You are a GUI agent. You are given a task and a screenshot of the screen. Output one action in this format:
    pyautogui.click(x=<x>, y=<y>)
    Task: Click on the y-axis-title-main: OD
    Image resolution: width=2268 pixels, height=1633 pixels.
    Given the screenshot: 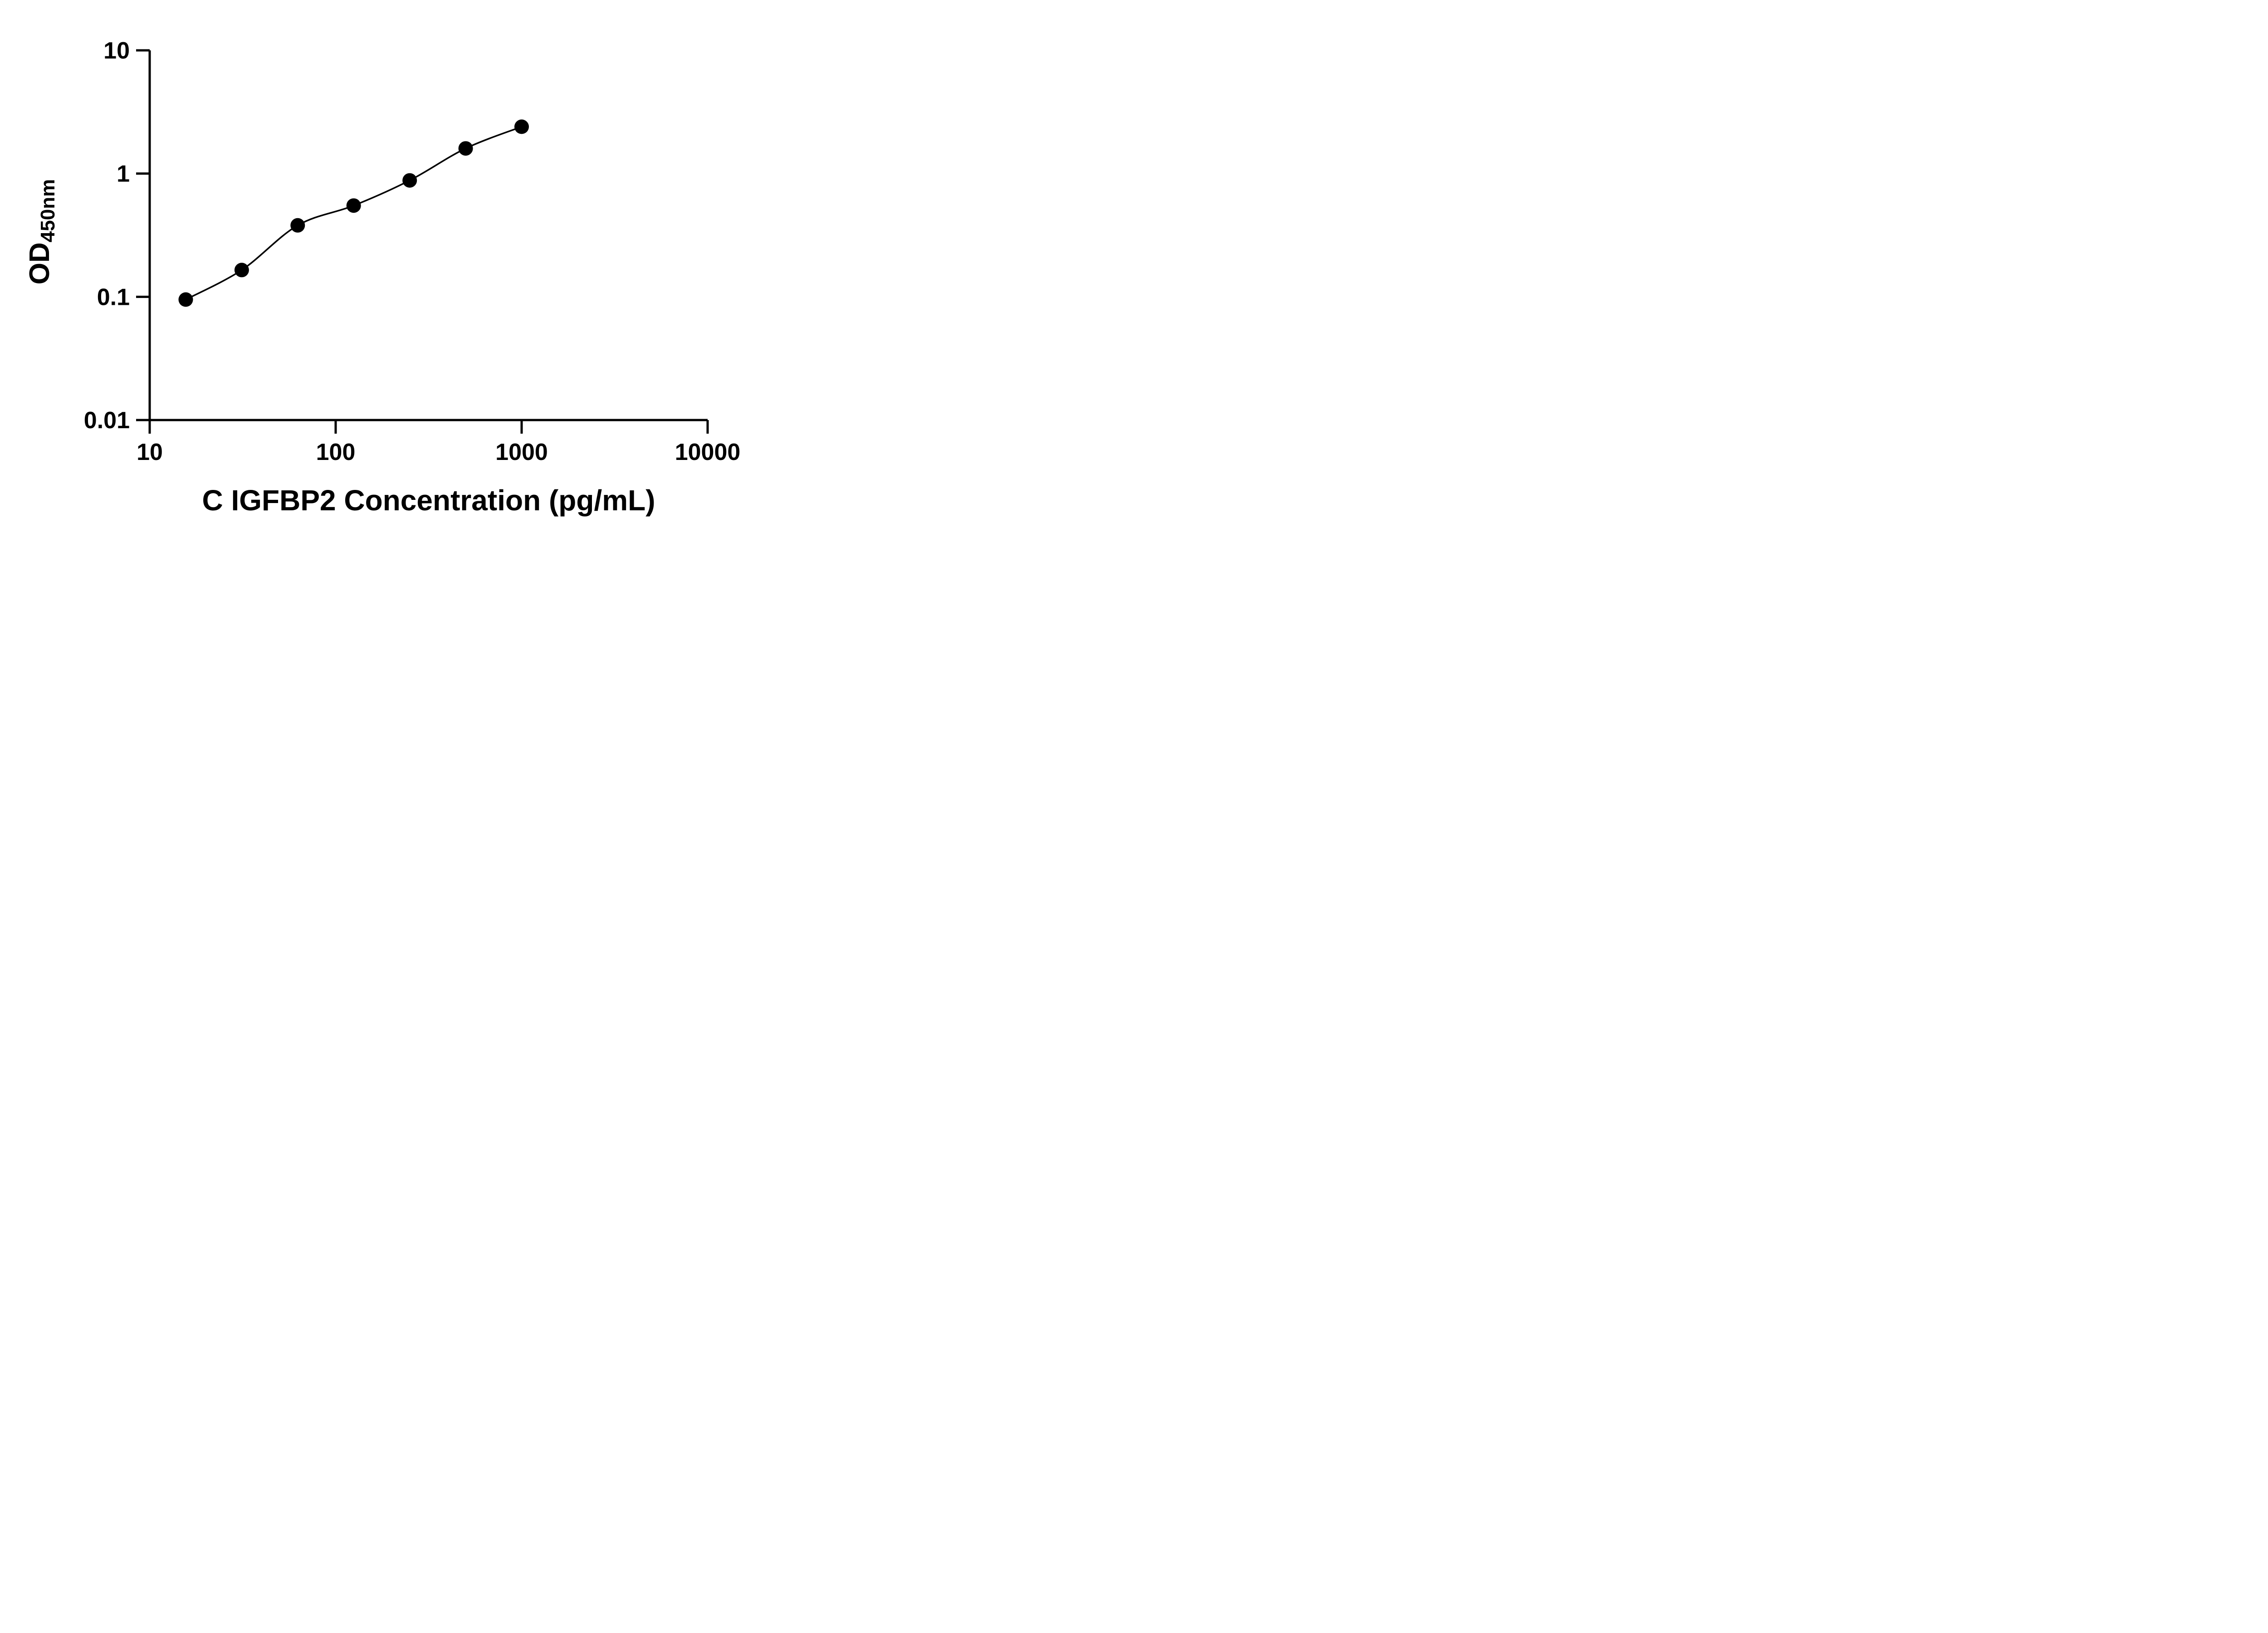 What is the action you would take?
    pyautogui.click(x=39, y=263)
    